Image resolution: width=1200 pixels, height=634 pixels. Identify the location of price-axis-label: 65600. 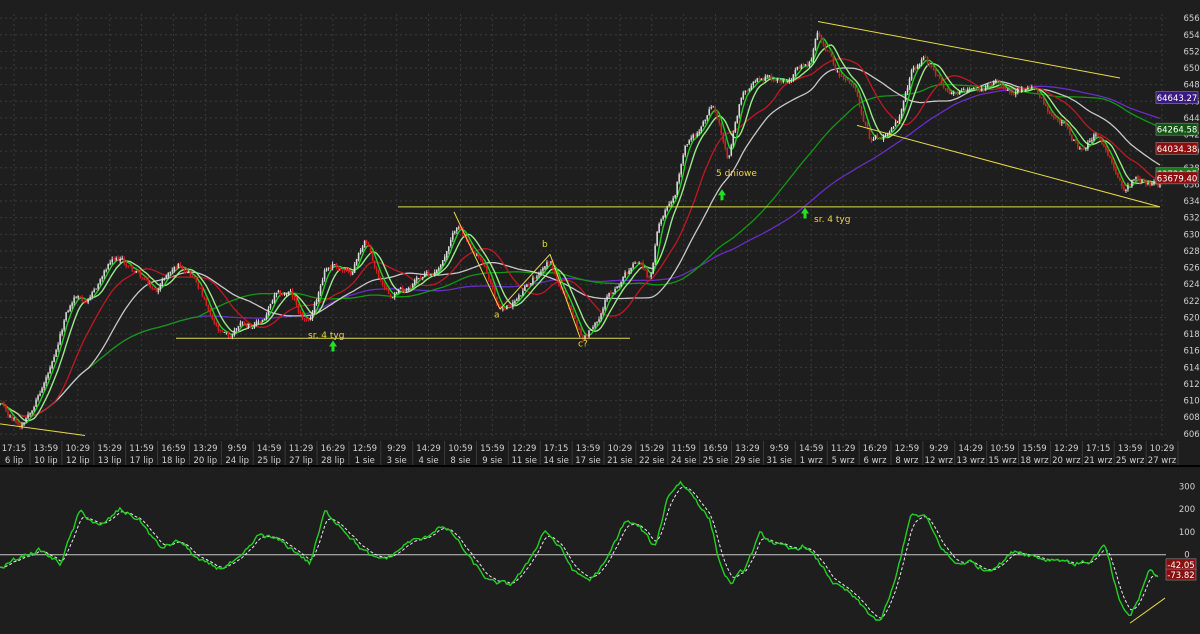
(1191, 19).